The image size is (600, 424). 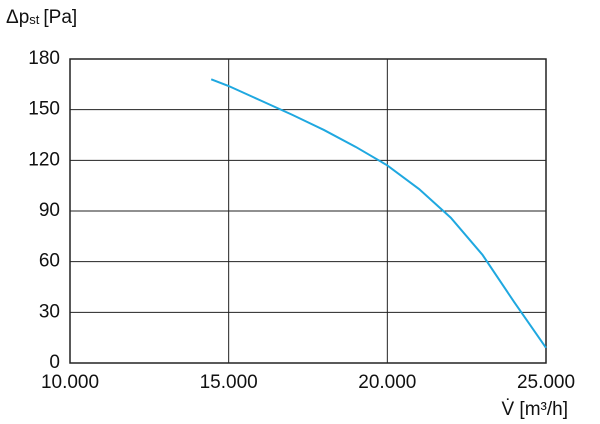 What do you see at coordinates (546, 382) in the screenshot?
I see `x-tick-label: 25.000` at bounding box center [546, 382].